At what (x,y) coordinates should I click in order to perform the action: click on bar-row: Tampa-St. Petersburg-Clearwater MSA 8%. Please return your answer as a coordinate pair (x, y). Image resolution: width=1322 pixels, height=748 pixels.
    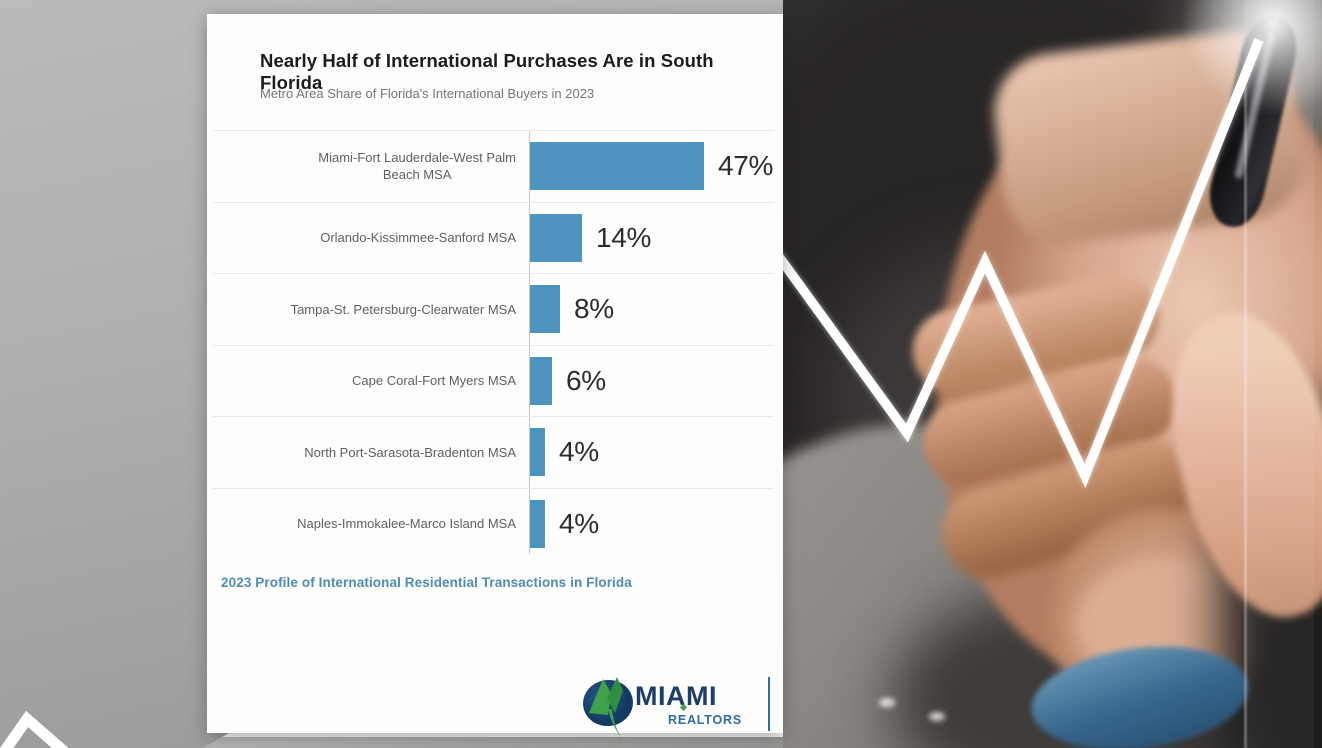
    Looking at the image, I should click on (493, 309).